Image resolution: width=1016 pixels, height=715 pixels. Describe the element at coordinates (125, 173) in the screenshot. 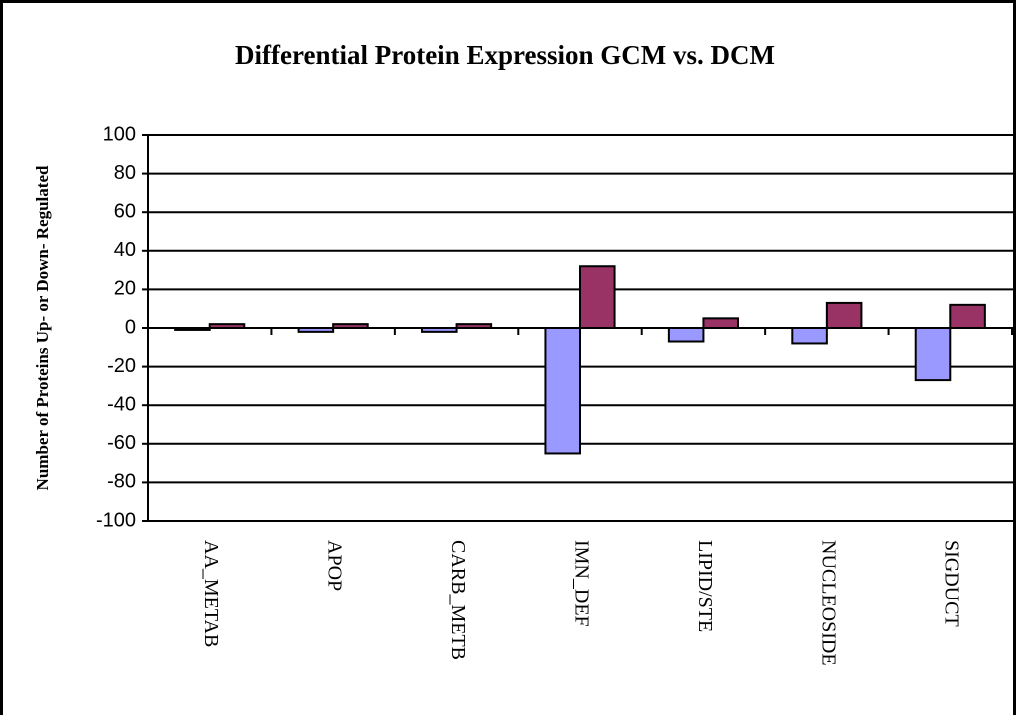

I see `y-tick-label: 80` at that location.